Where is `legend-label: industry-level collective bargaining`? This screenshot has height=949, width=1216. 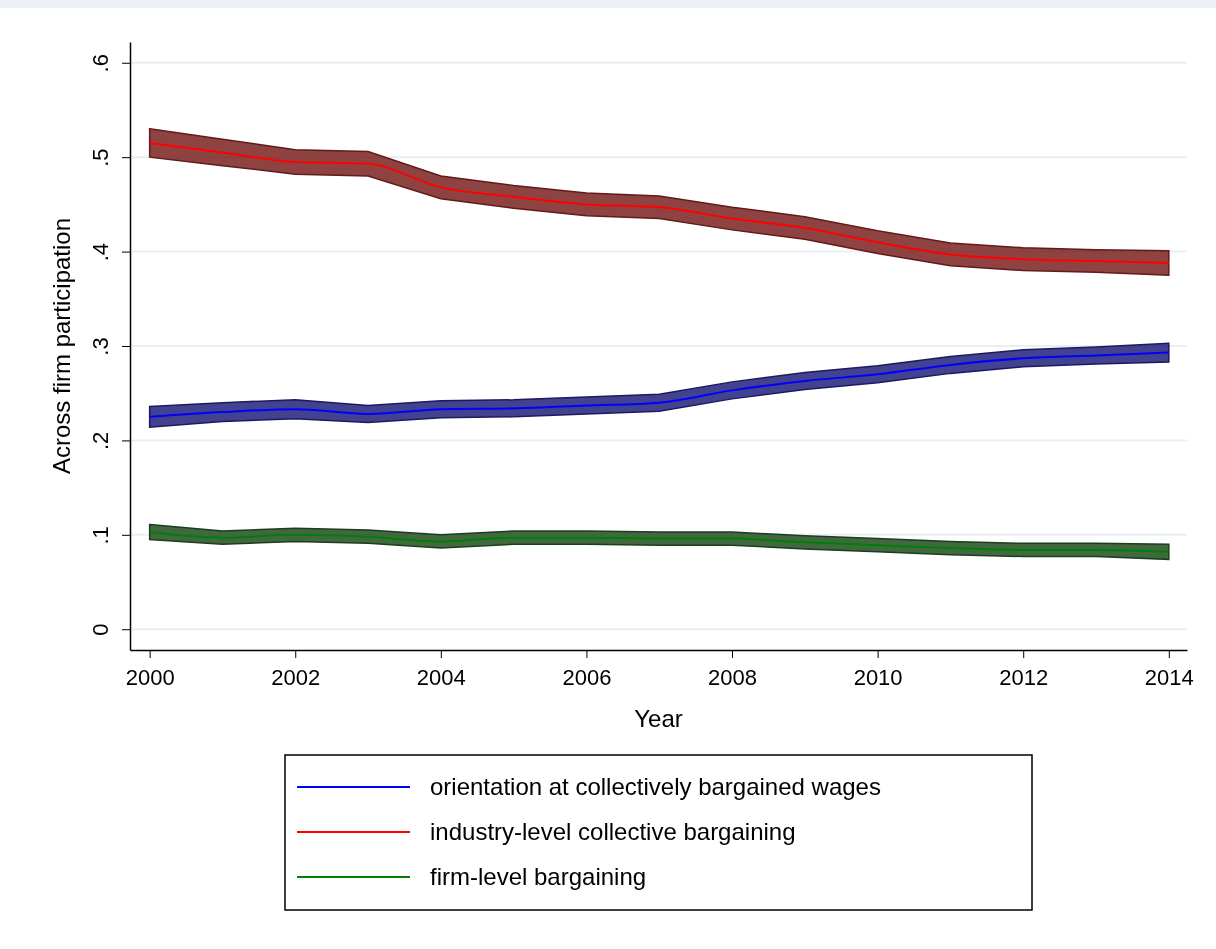 legend-label: industry-level collective bargaining is located at coordinates (613, 831).